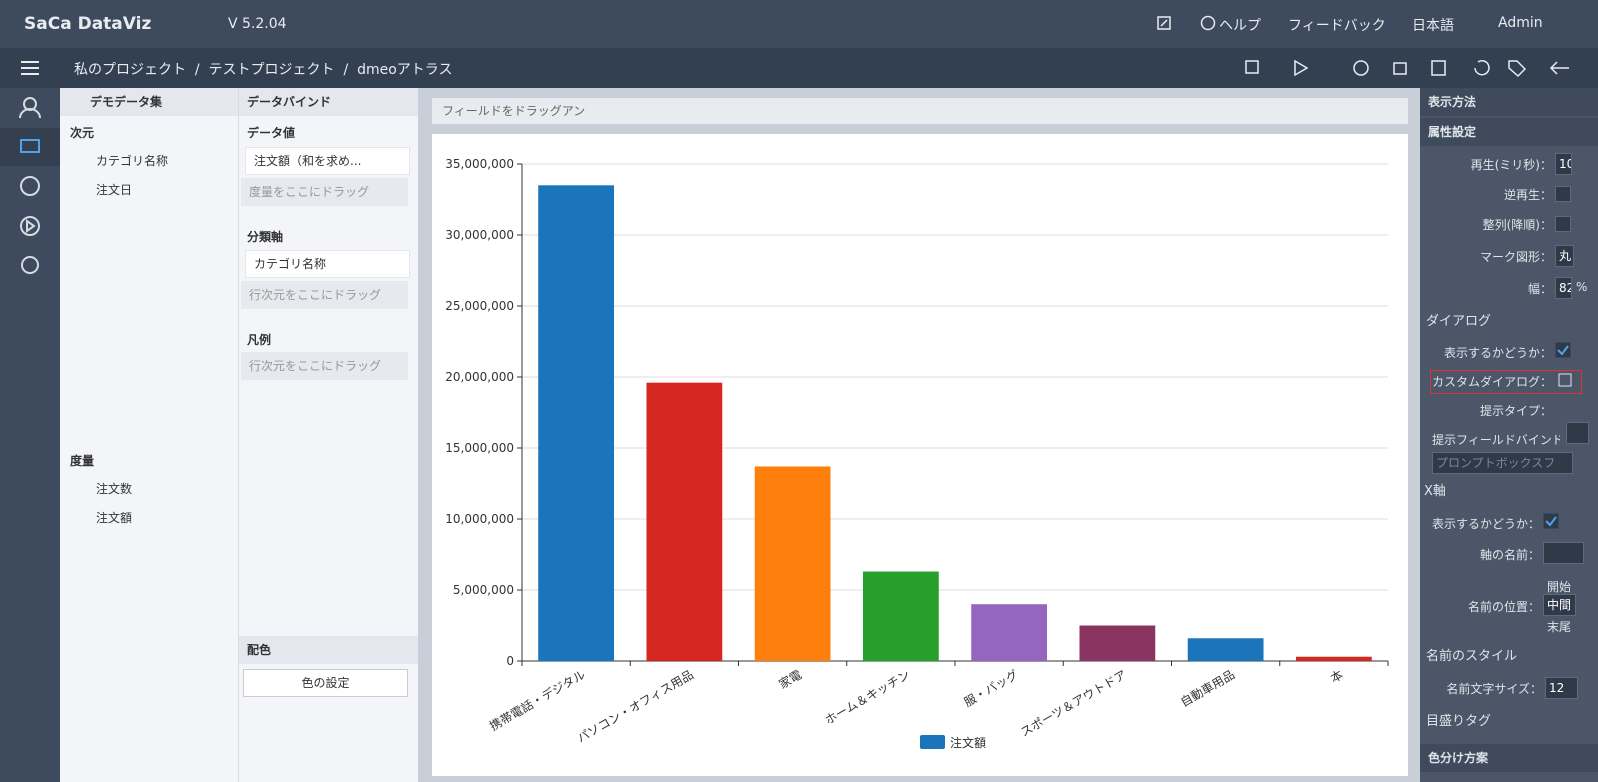  Describe the element at coordinates (1208, 23) in the screenshot. I see `help-icon` at that location.